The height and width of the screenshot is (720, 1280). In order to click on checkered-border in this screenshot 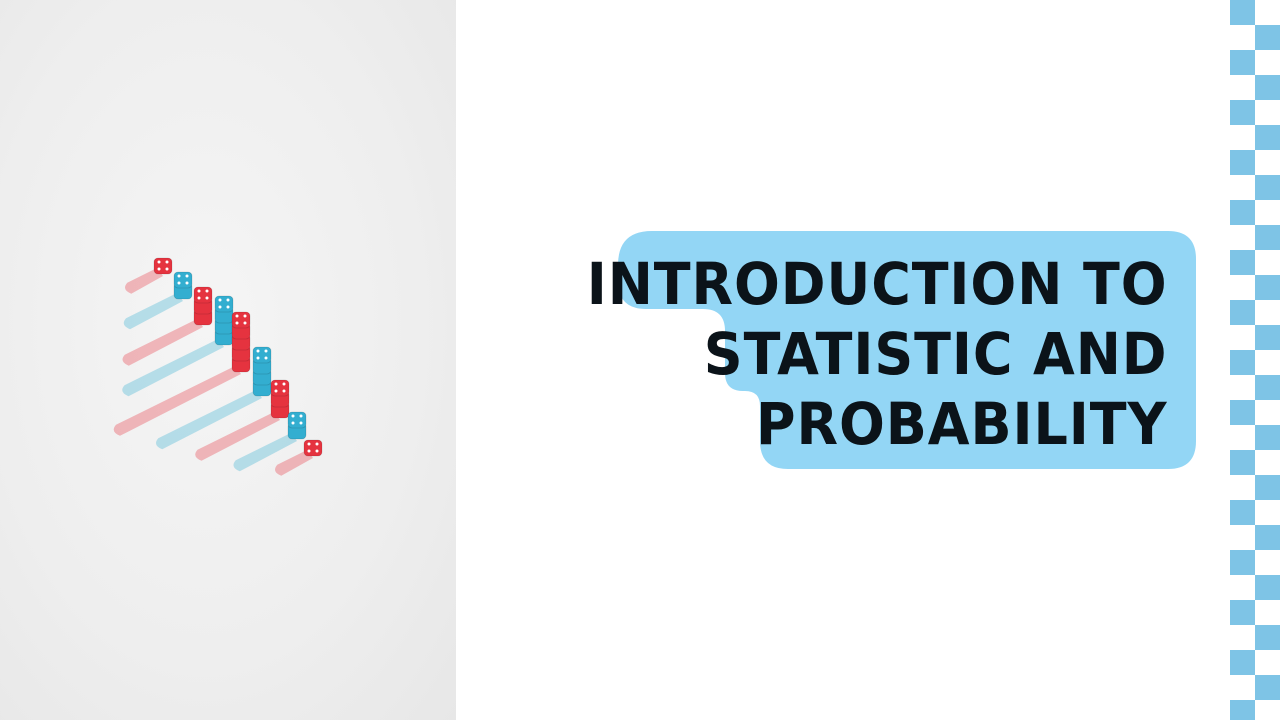, I will do `click(1255, 360)`.